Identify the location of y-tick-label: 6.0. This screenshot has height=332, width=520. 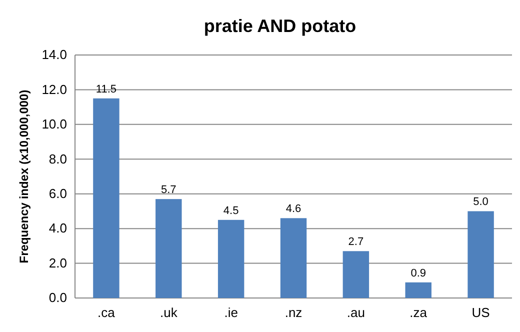
(57, 194).